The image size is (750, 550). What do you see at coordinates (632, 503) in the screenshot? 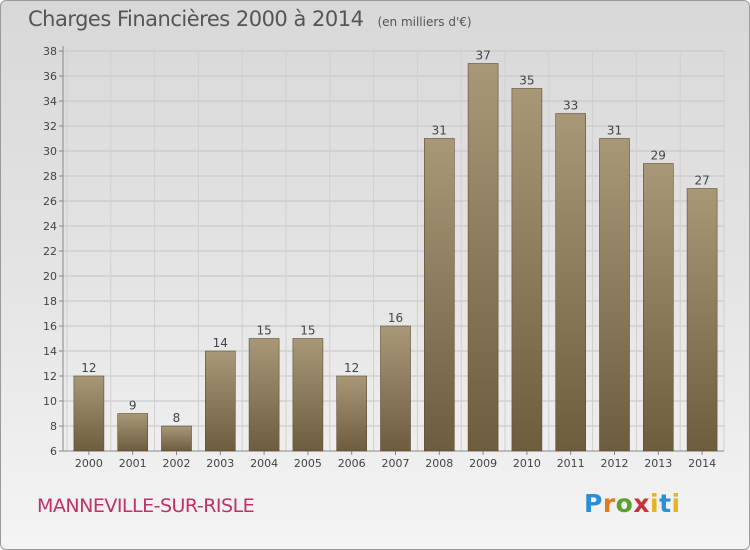
I see `proxiti-logo: Proxiti` at bounding box center [632, 503].